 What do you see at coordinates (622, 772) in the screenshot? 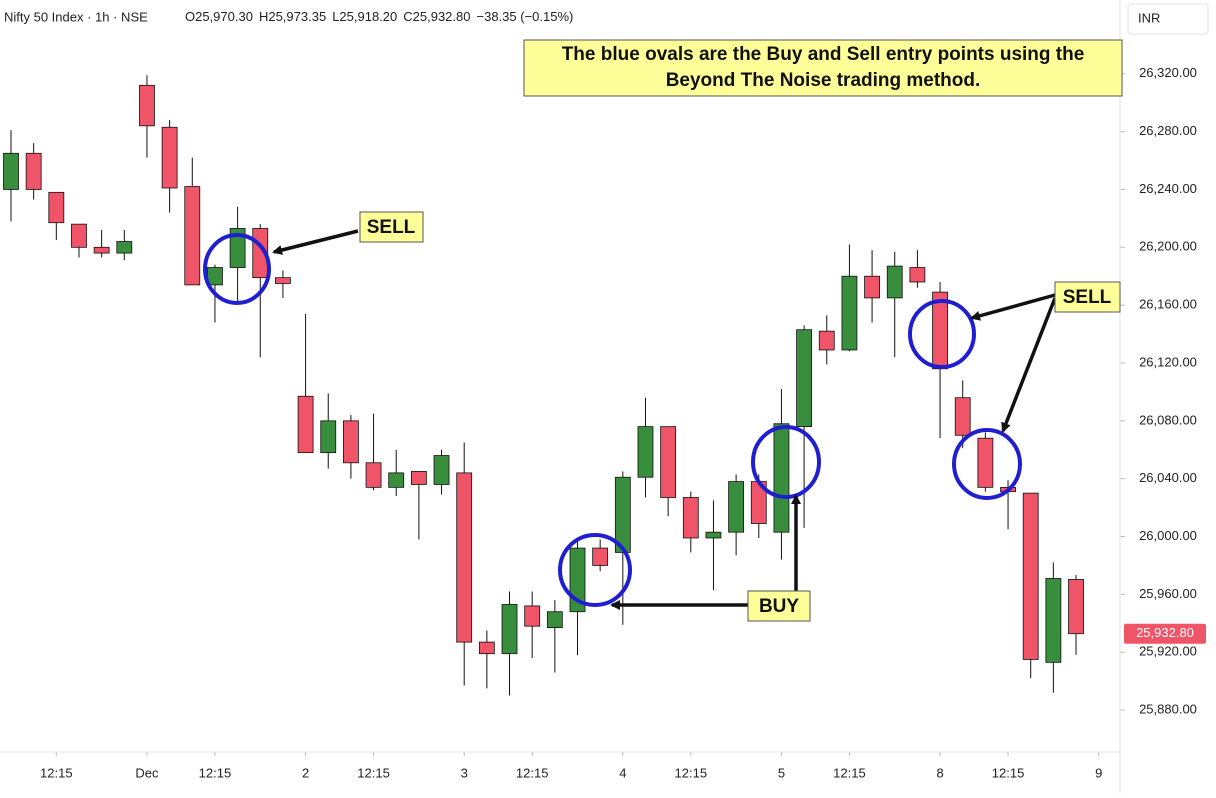
I see `x-tick-label: 4` at bounding box center [622, 772].